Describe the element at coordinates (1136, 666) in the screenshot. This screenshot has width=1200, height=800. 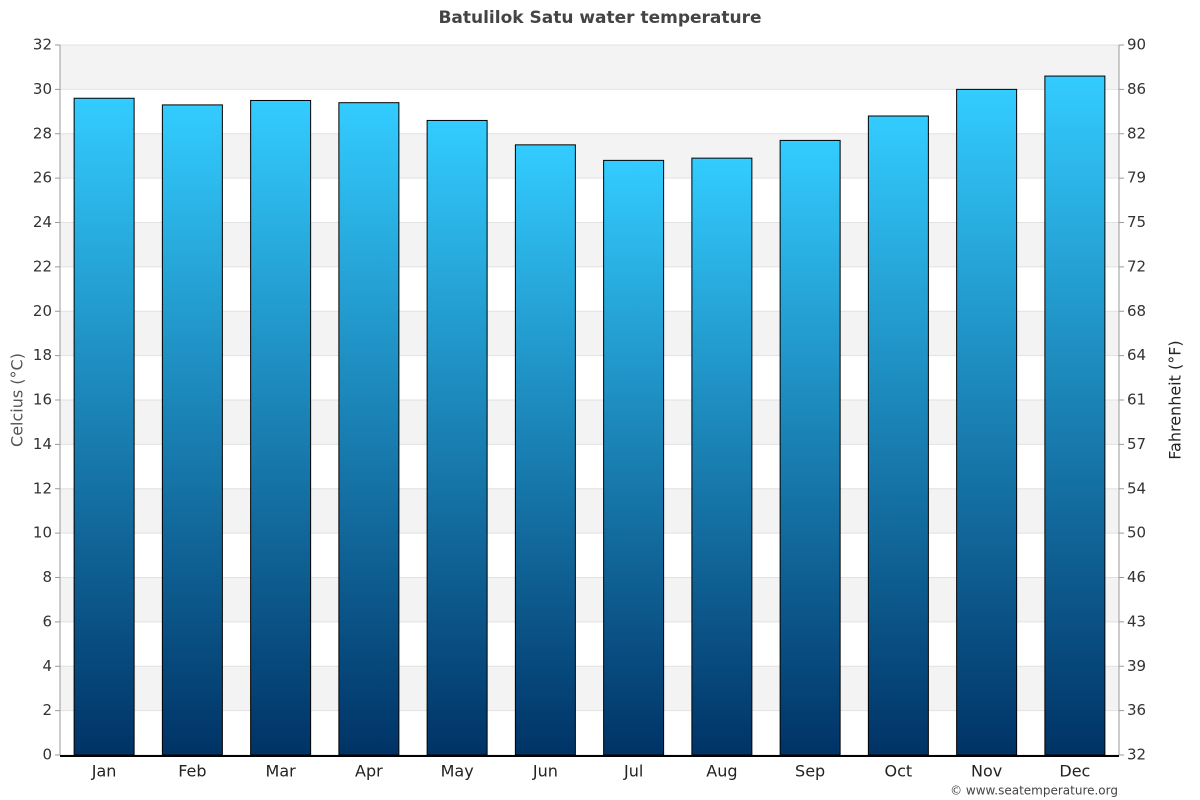
I see `y2-tick-label: 39` at that location.